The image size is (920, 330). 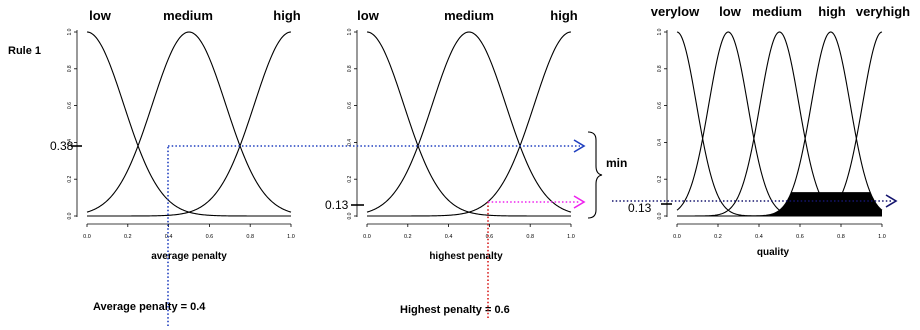 What do you see at coordinates (616, 163) in the screenshot?
I see `min-label: min` at bounding box center [616, 163].